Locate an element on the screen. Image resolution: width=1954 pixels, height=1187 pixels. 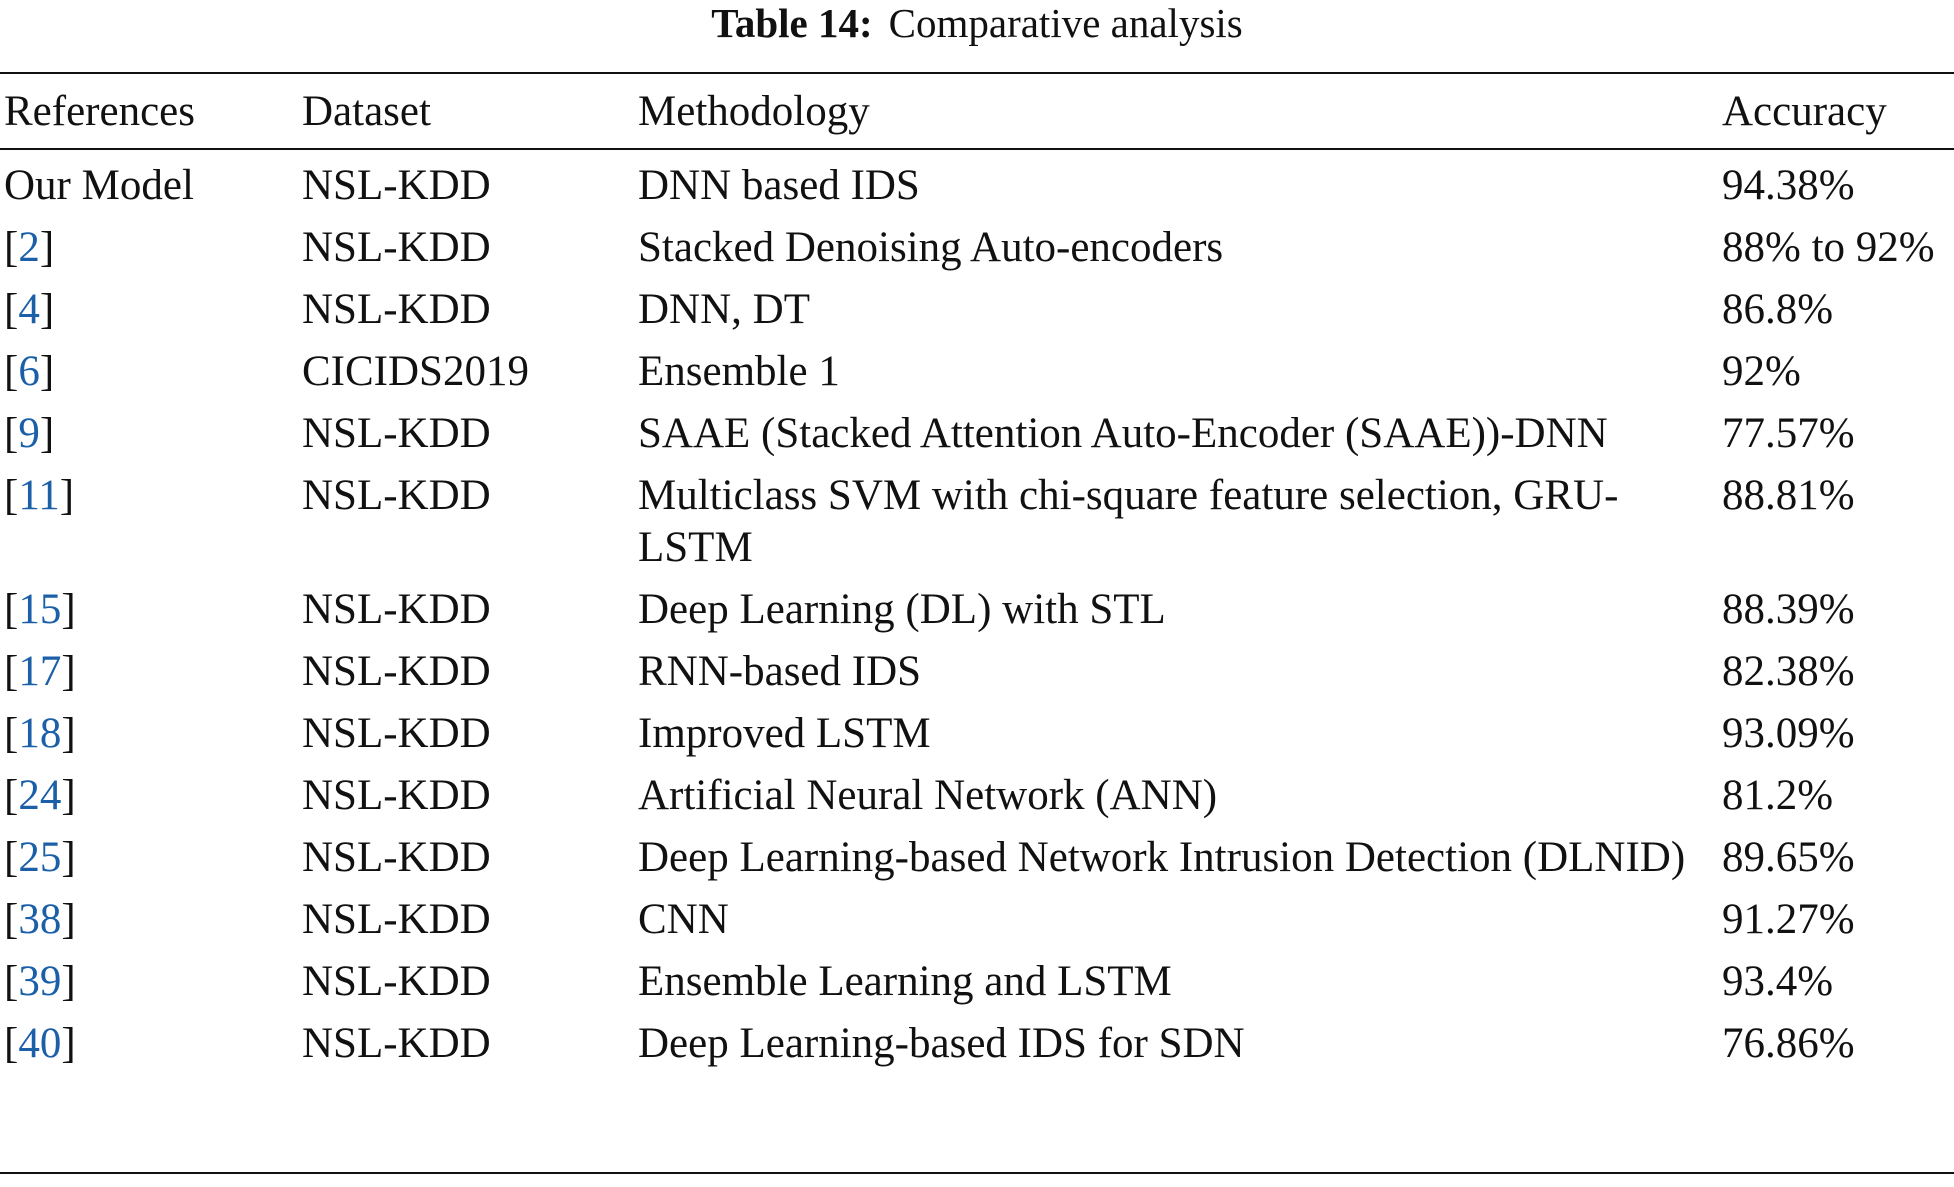
cell-reference: Our Model is located at coordinates (99, 185).